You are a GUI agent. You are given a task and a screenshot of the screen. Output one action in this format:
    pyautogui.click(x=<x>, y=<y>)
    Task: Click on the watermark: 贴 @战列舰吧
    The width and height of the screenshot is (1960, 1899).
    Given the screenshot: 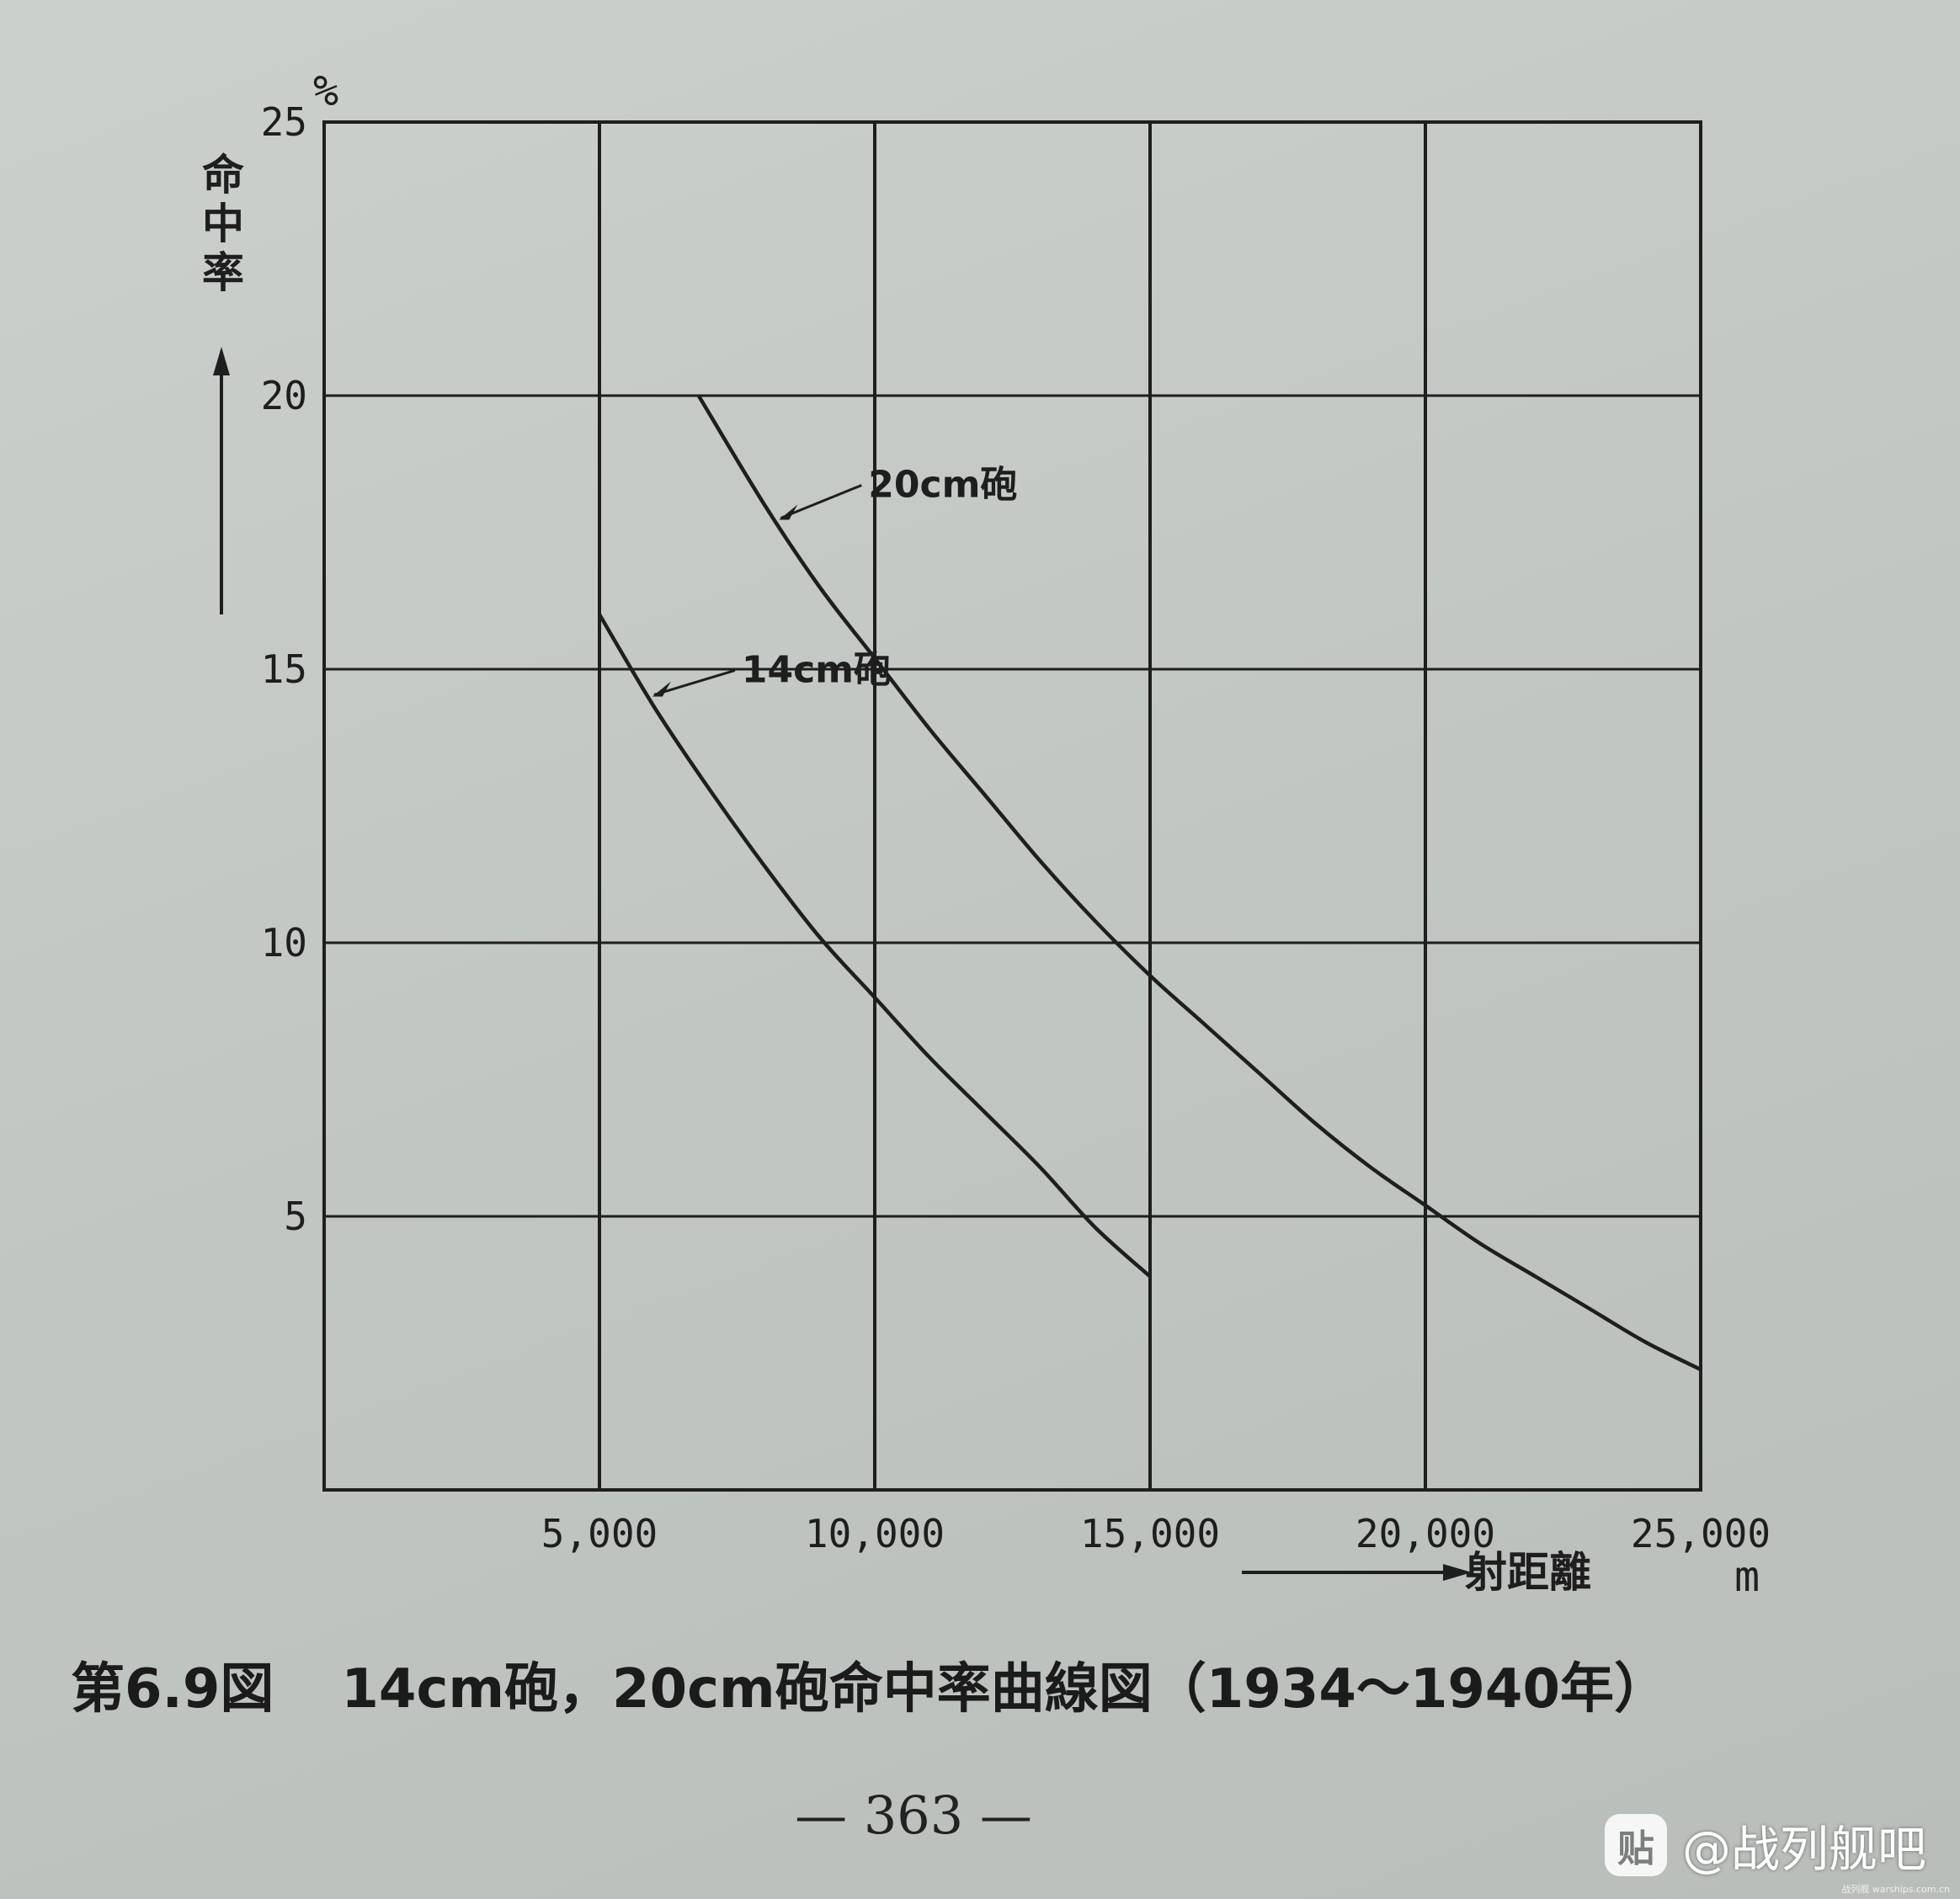 What is the action you would take?
    pyautogui.click(x=1765, y=1845)
    